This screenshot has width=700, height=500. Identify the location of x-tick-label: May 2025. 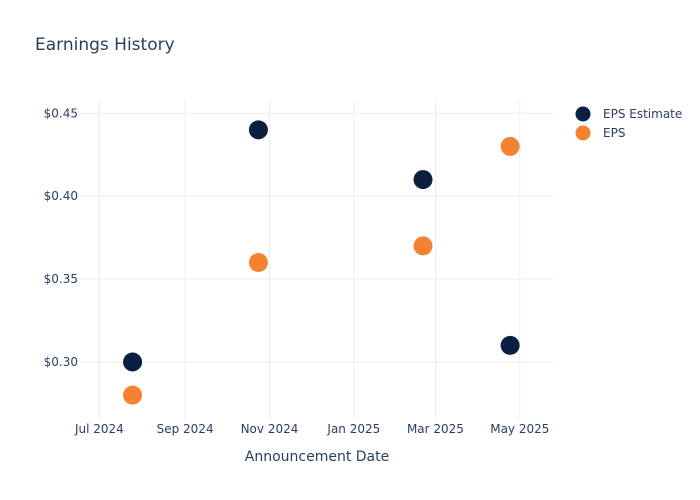
(519, 429).